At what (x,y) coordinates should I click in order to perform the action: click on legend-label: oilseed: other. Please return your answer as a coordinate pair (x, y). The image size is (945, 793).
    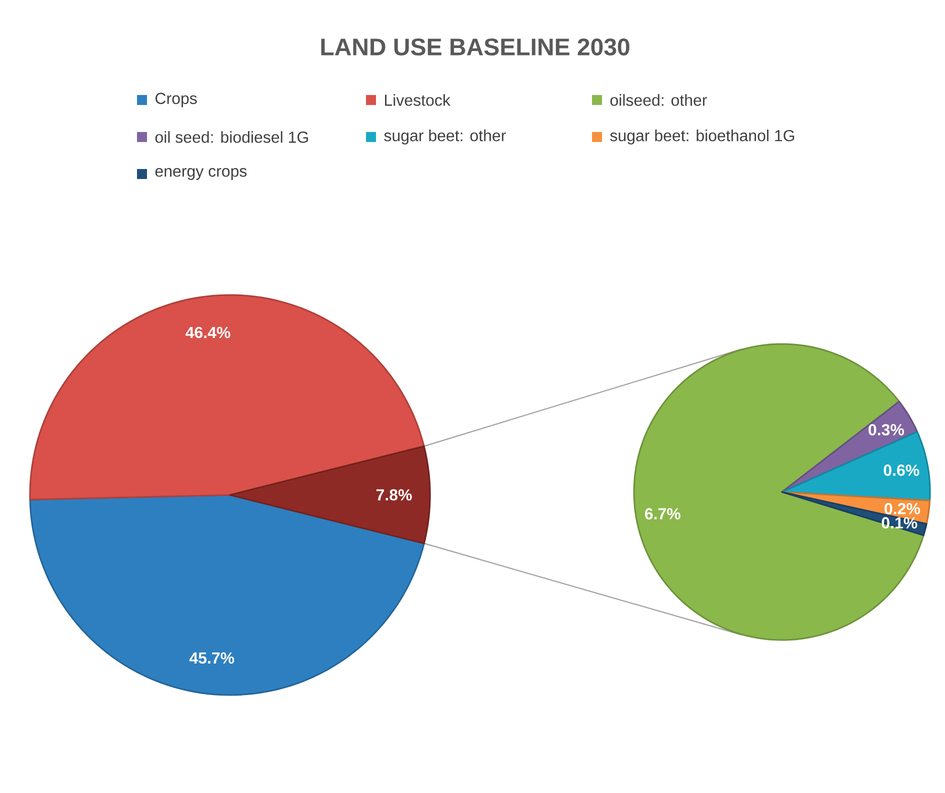
    Looking at the image, I should click on (658, 100).